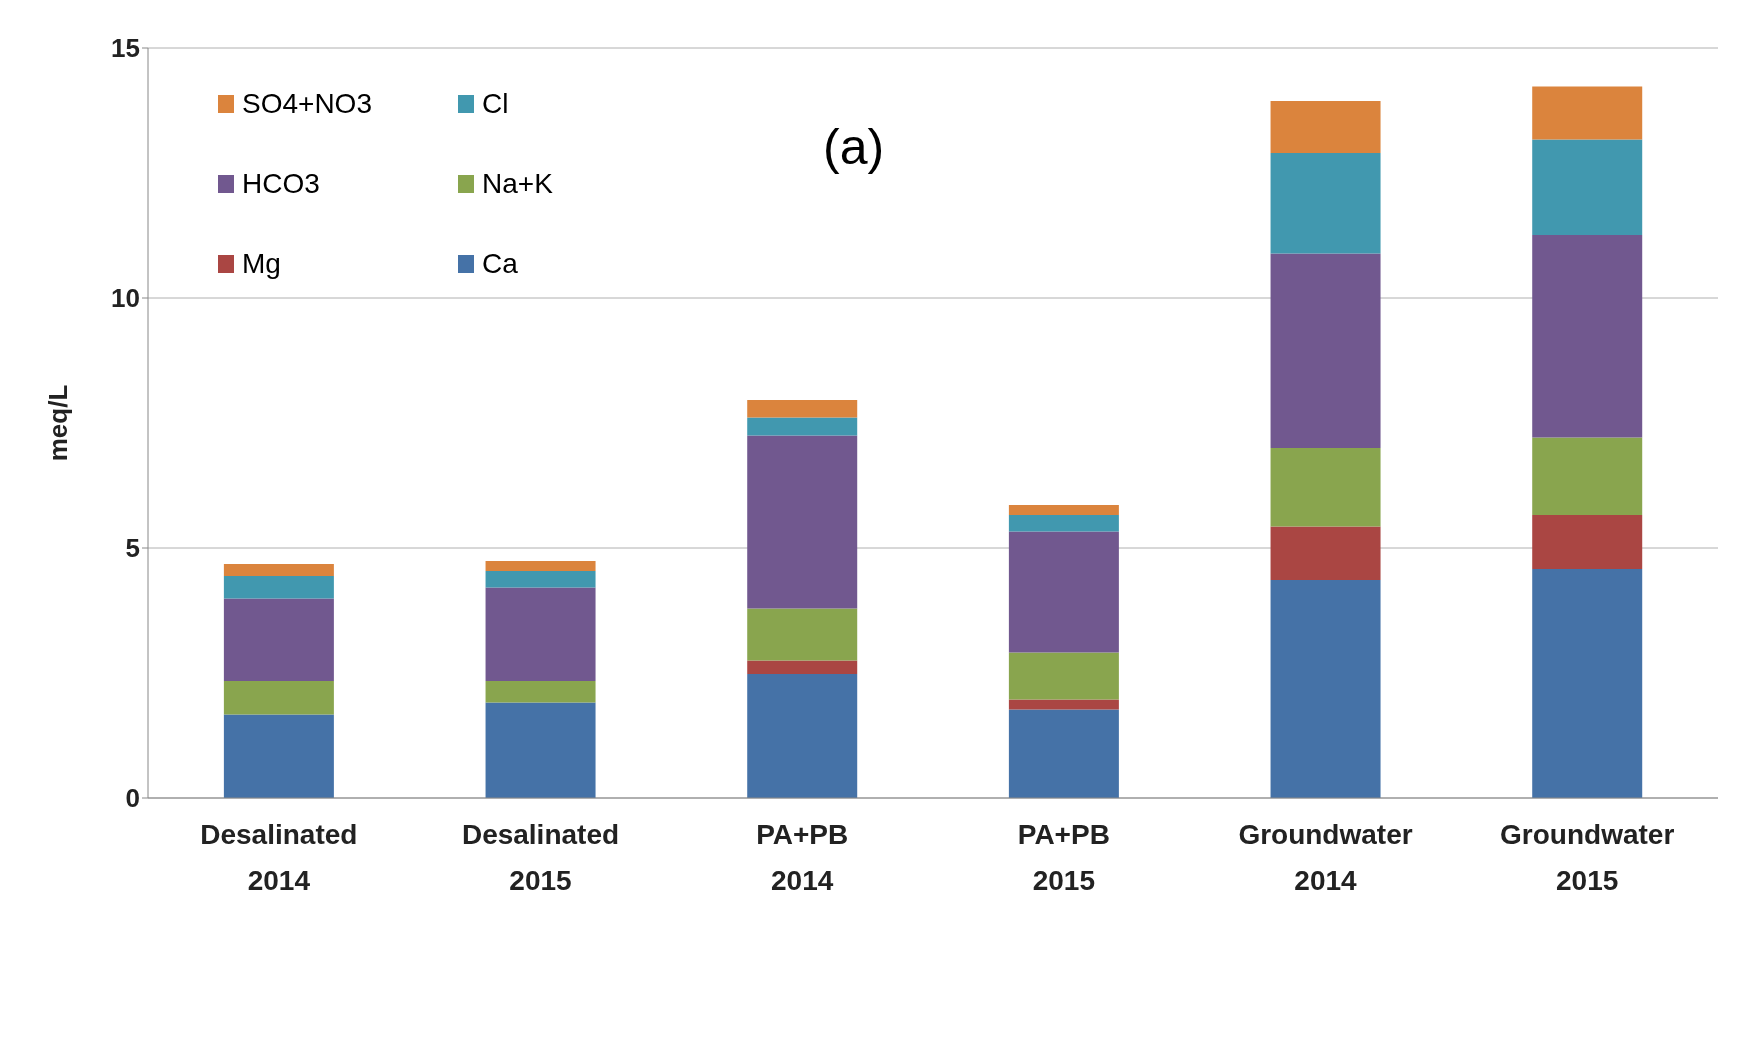 This screenshot has width=1754, height=1046. Describe the element at coordinates (132, 798) in the screenshot. I see `y-tick-label: 0` at that location.